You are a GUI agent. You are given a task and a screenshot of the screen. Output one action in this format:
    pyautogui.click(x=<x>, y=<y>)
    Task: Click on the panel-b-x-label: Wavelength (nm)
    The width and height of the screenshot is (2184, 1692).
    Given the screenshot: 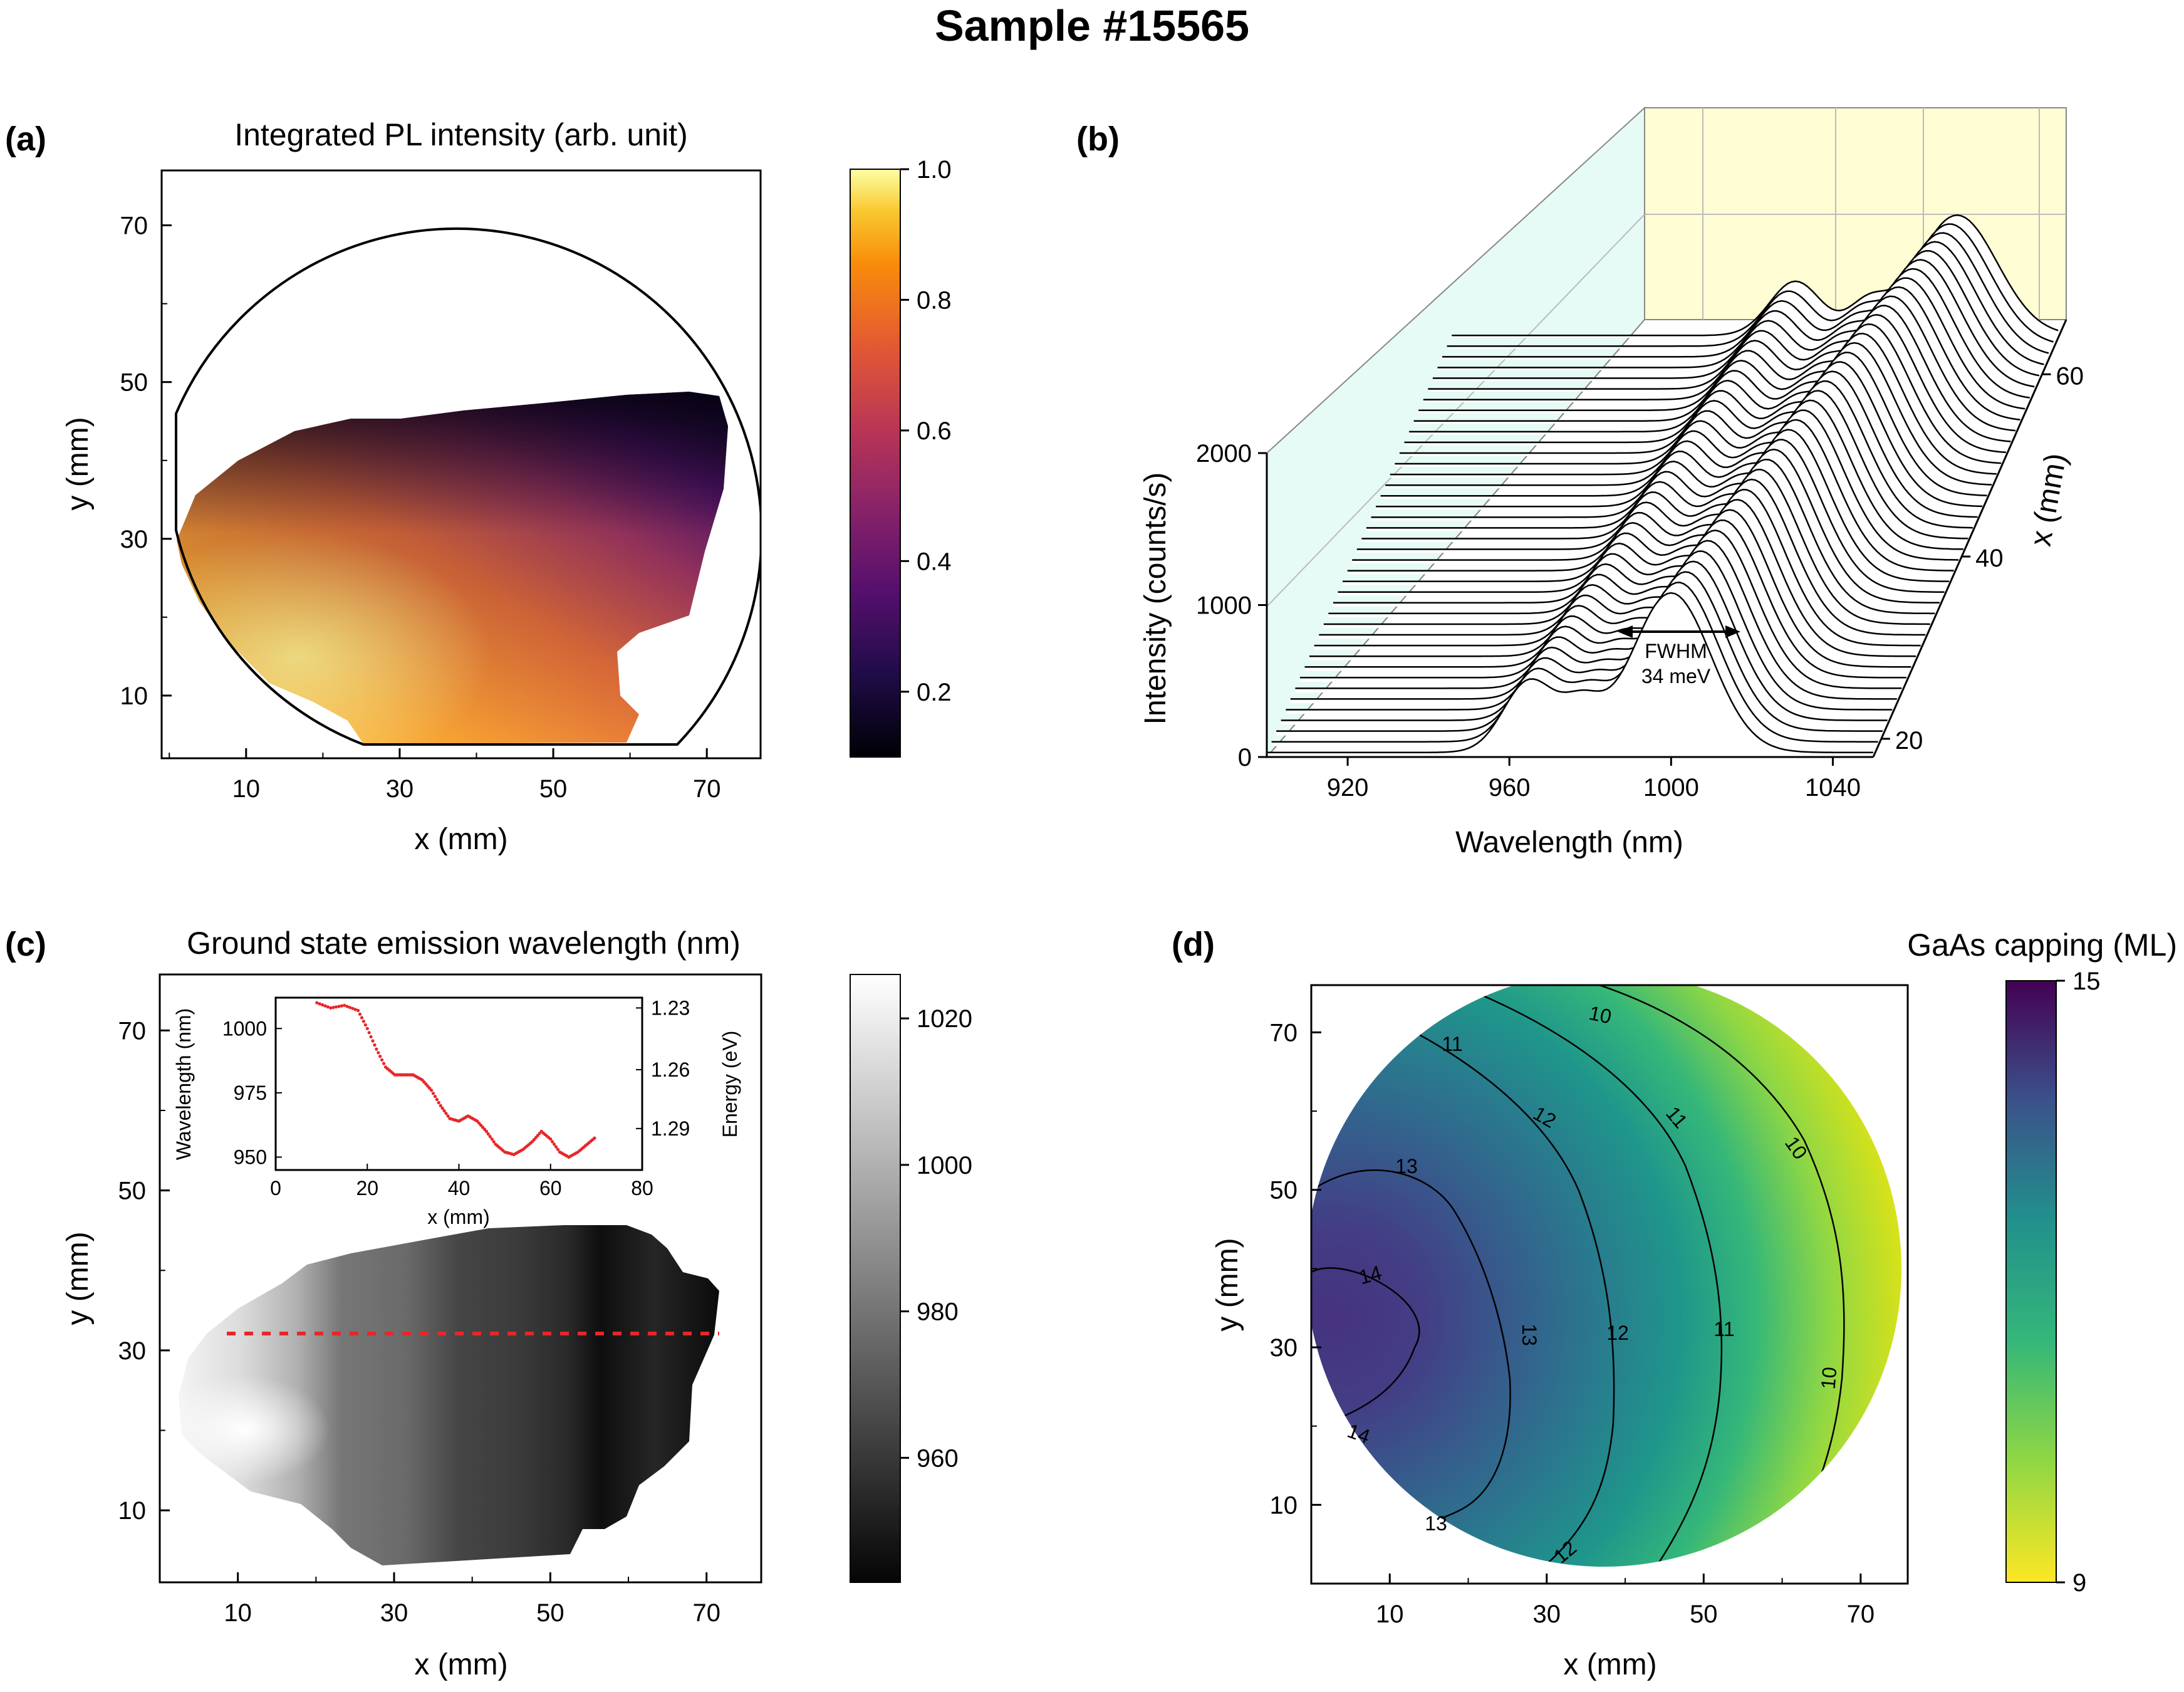 What is the action you would take?
    pyautogui.click(x=1569, y=843)
    